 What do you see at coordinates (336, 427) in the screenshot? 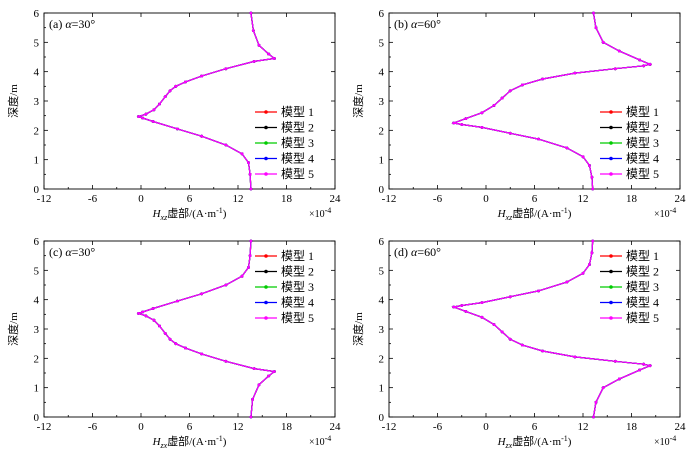
I see `x-tick-label: 24` at bounding box center [336, 427].